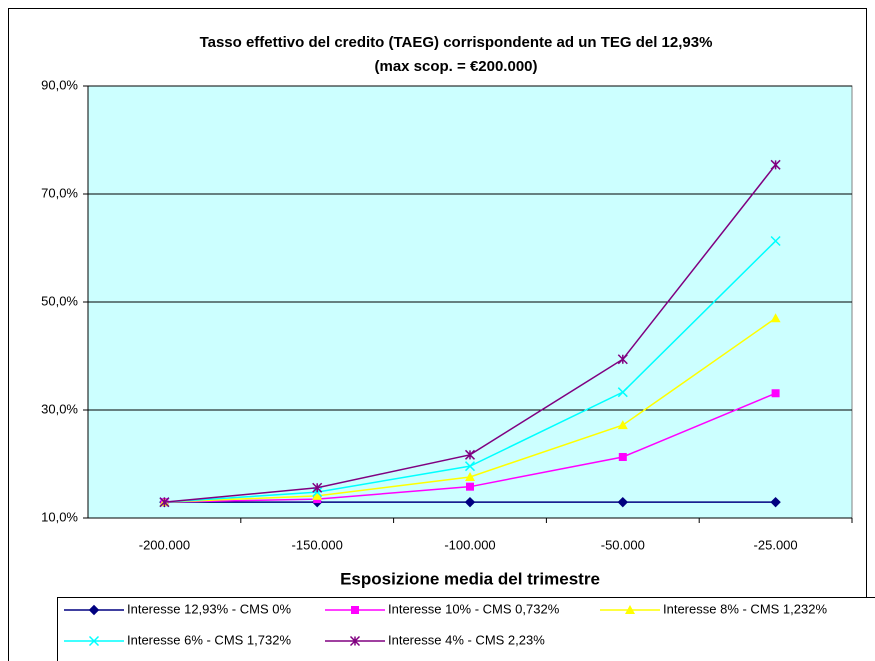  I want to click on legend-label: Interesse 6% - CMS 1,732%, so click(209, 639).